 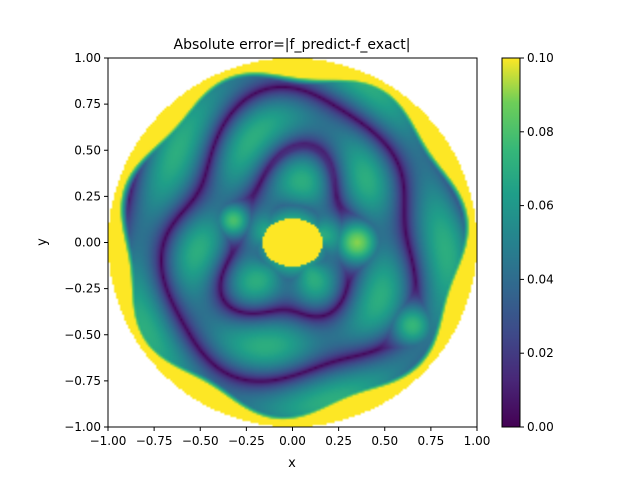 What do you see at coordinates (431, 441) in the screenshot?
I see `x-tick-label: 0.75` at bounding box center [431, 441].